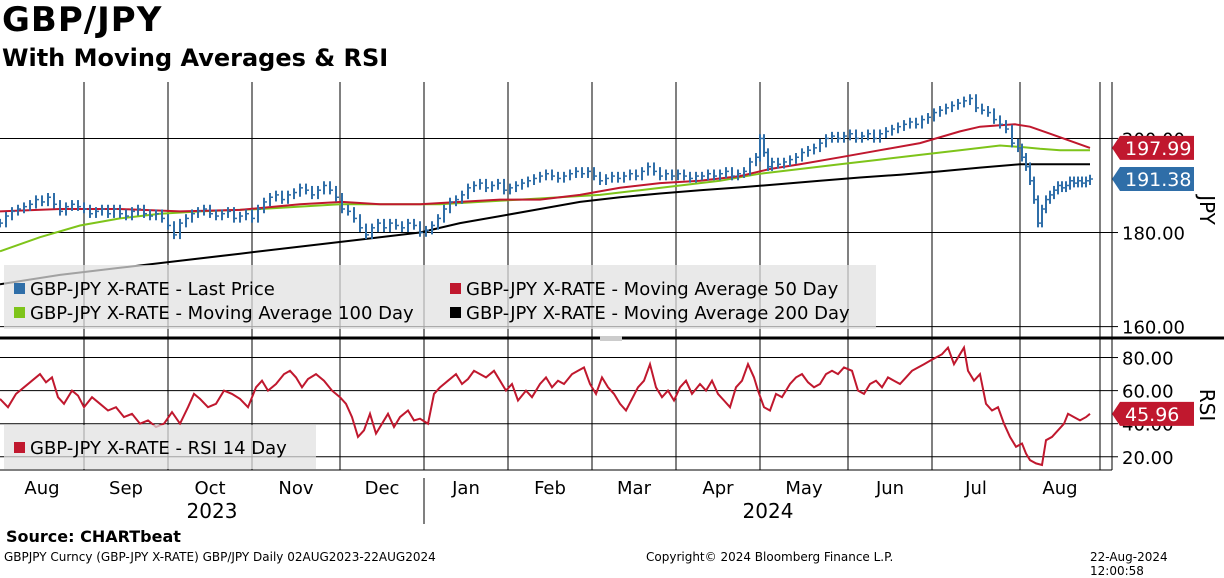  What do you see at coordinates (1158, 180) in the screenshot?
I see `last-value-tag-price-text: 191.38` at bounding box center [1158, 180].